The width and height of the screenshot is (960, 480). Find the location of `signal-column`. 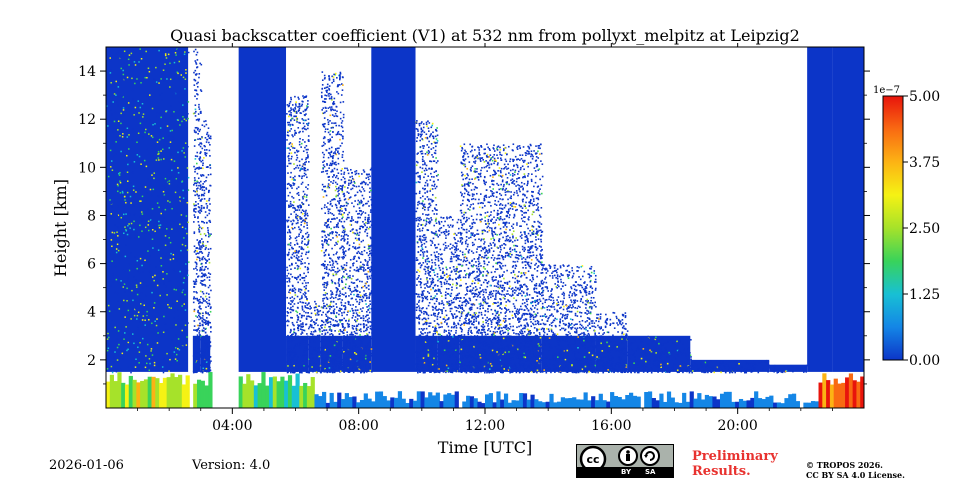

signal-column is located at coordinates (820, 209).